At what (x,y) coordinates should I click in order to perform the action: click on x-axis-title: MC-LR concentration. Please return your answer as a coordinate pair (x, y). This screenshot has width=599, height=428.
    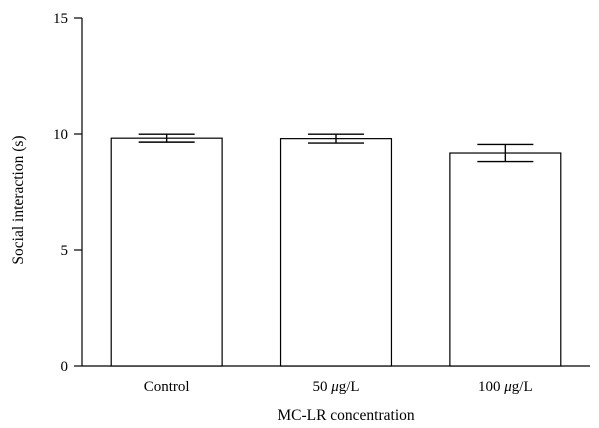
    Looking at the image, I should click on (346, 415).